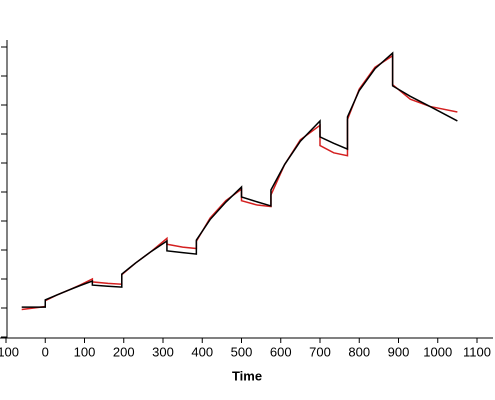 The image size is (495, 400). What do you see at coordinates (163, 351) in the screenshot?
I see `x-tick-label: 300` at bounding box center [163, 351].